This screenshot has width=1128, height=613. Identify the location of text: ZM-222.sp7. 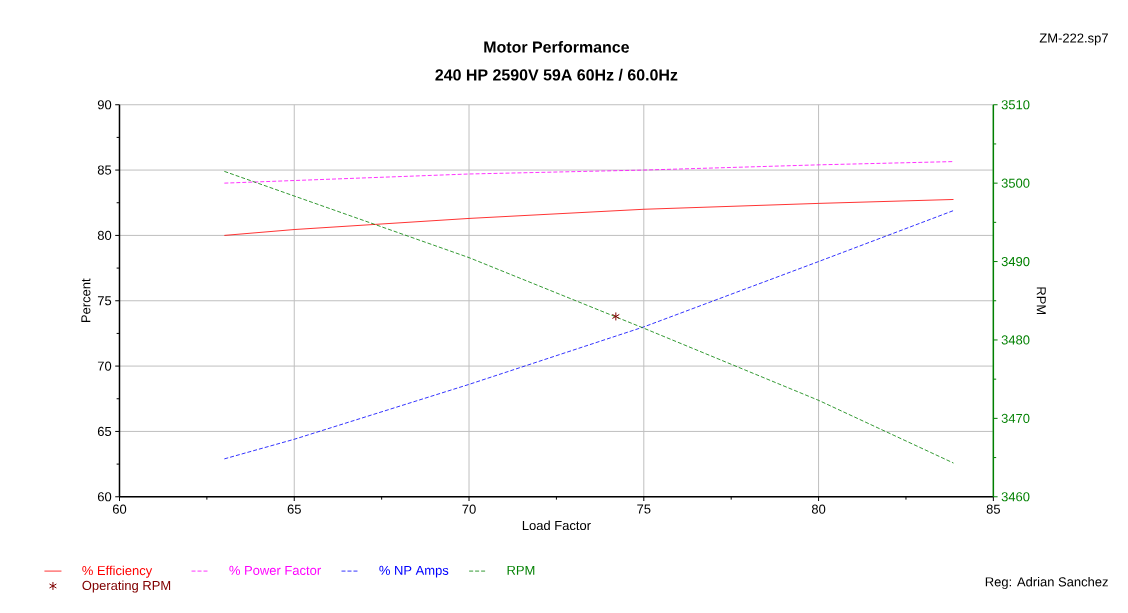
(1073, 39).